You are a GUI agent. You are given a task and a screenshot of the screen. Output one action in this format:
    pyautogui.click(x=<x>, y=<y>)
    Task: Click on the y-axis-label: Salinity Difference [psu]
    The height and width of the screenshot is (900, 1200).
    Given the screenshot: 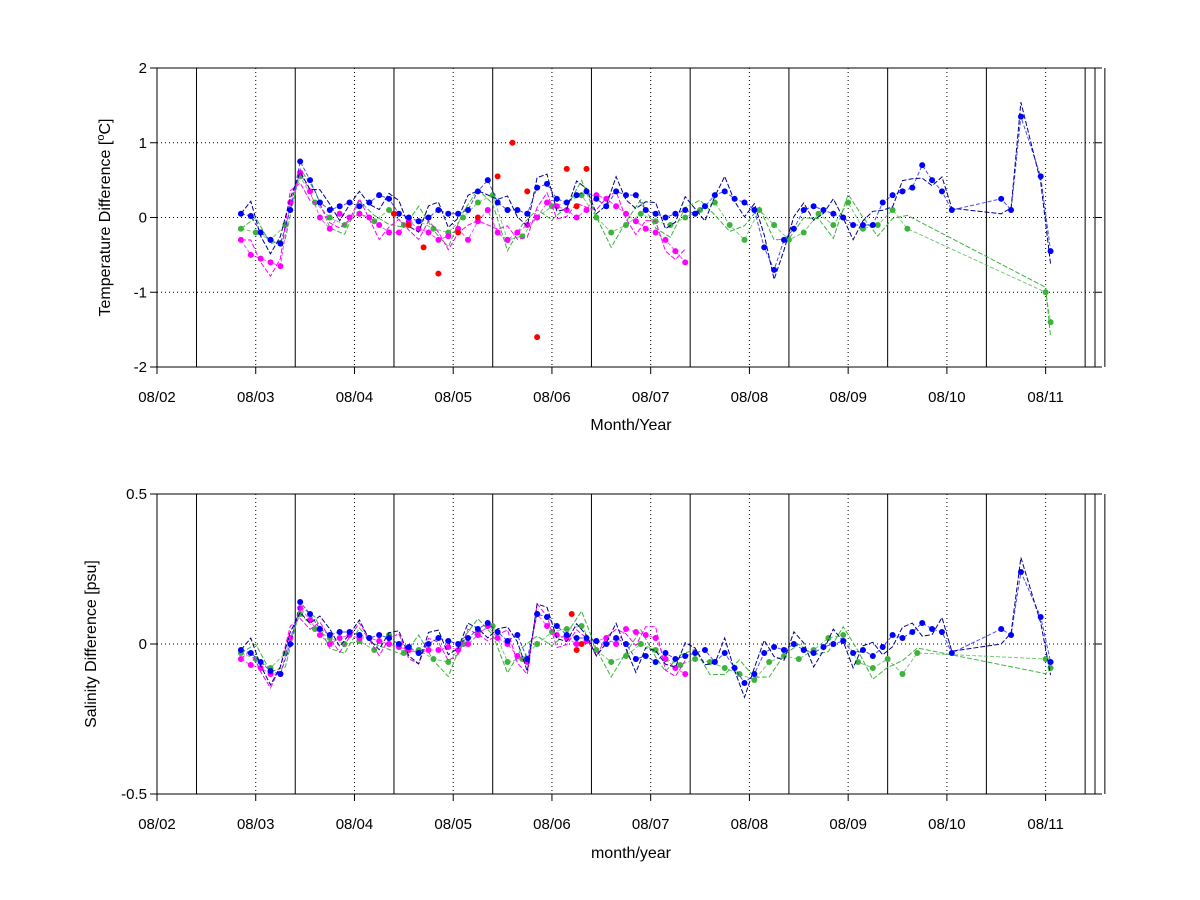 What is the action you would take?
    pyautogui.click(x=91, y=644)
    